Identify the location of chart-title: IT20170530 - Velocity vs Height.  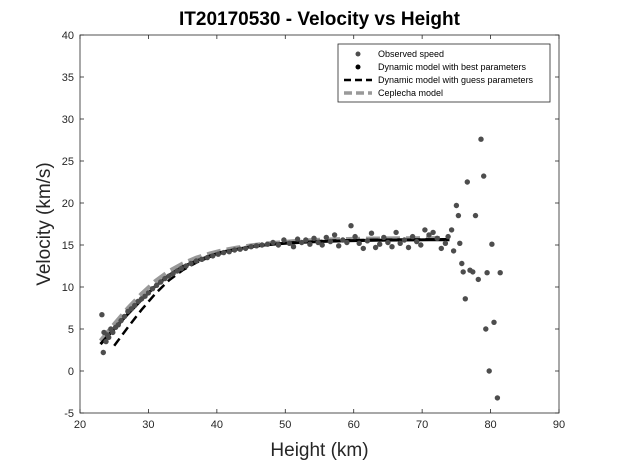
(320, 19).